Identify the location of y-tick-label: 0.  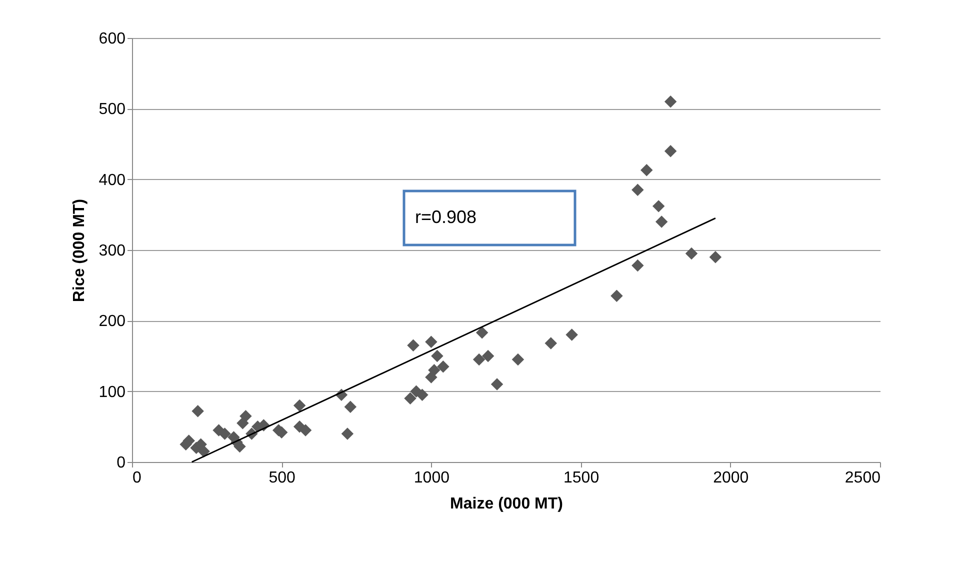
(121, 463).